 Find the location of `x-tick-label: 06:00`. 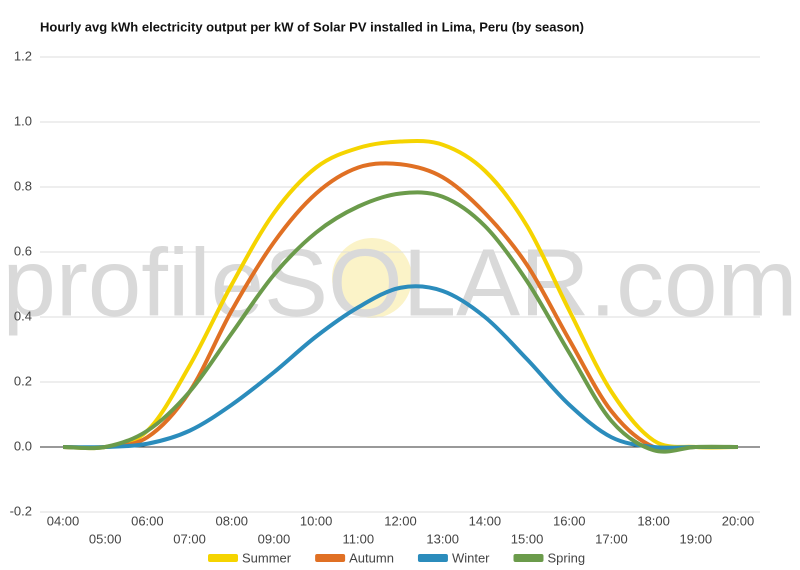

x-tick-label: 06:00 is located at coordinates (147, 520).